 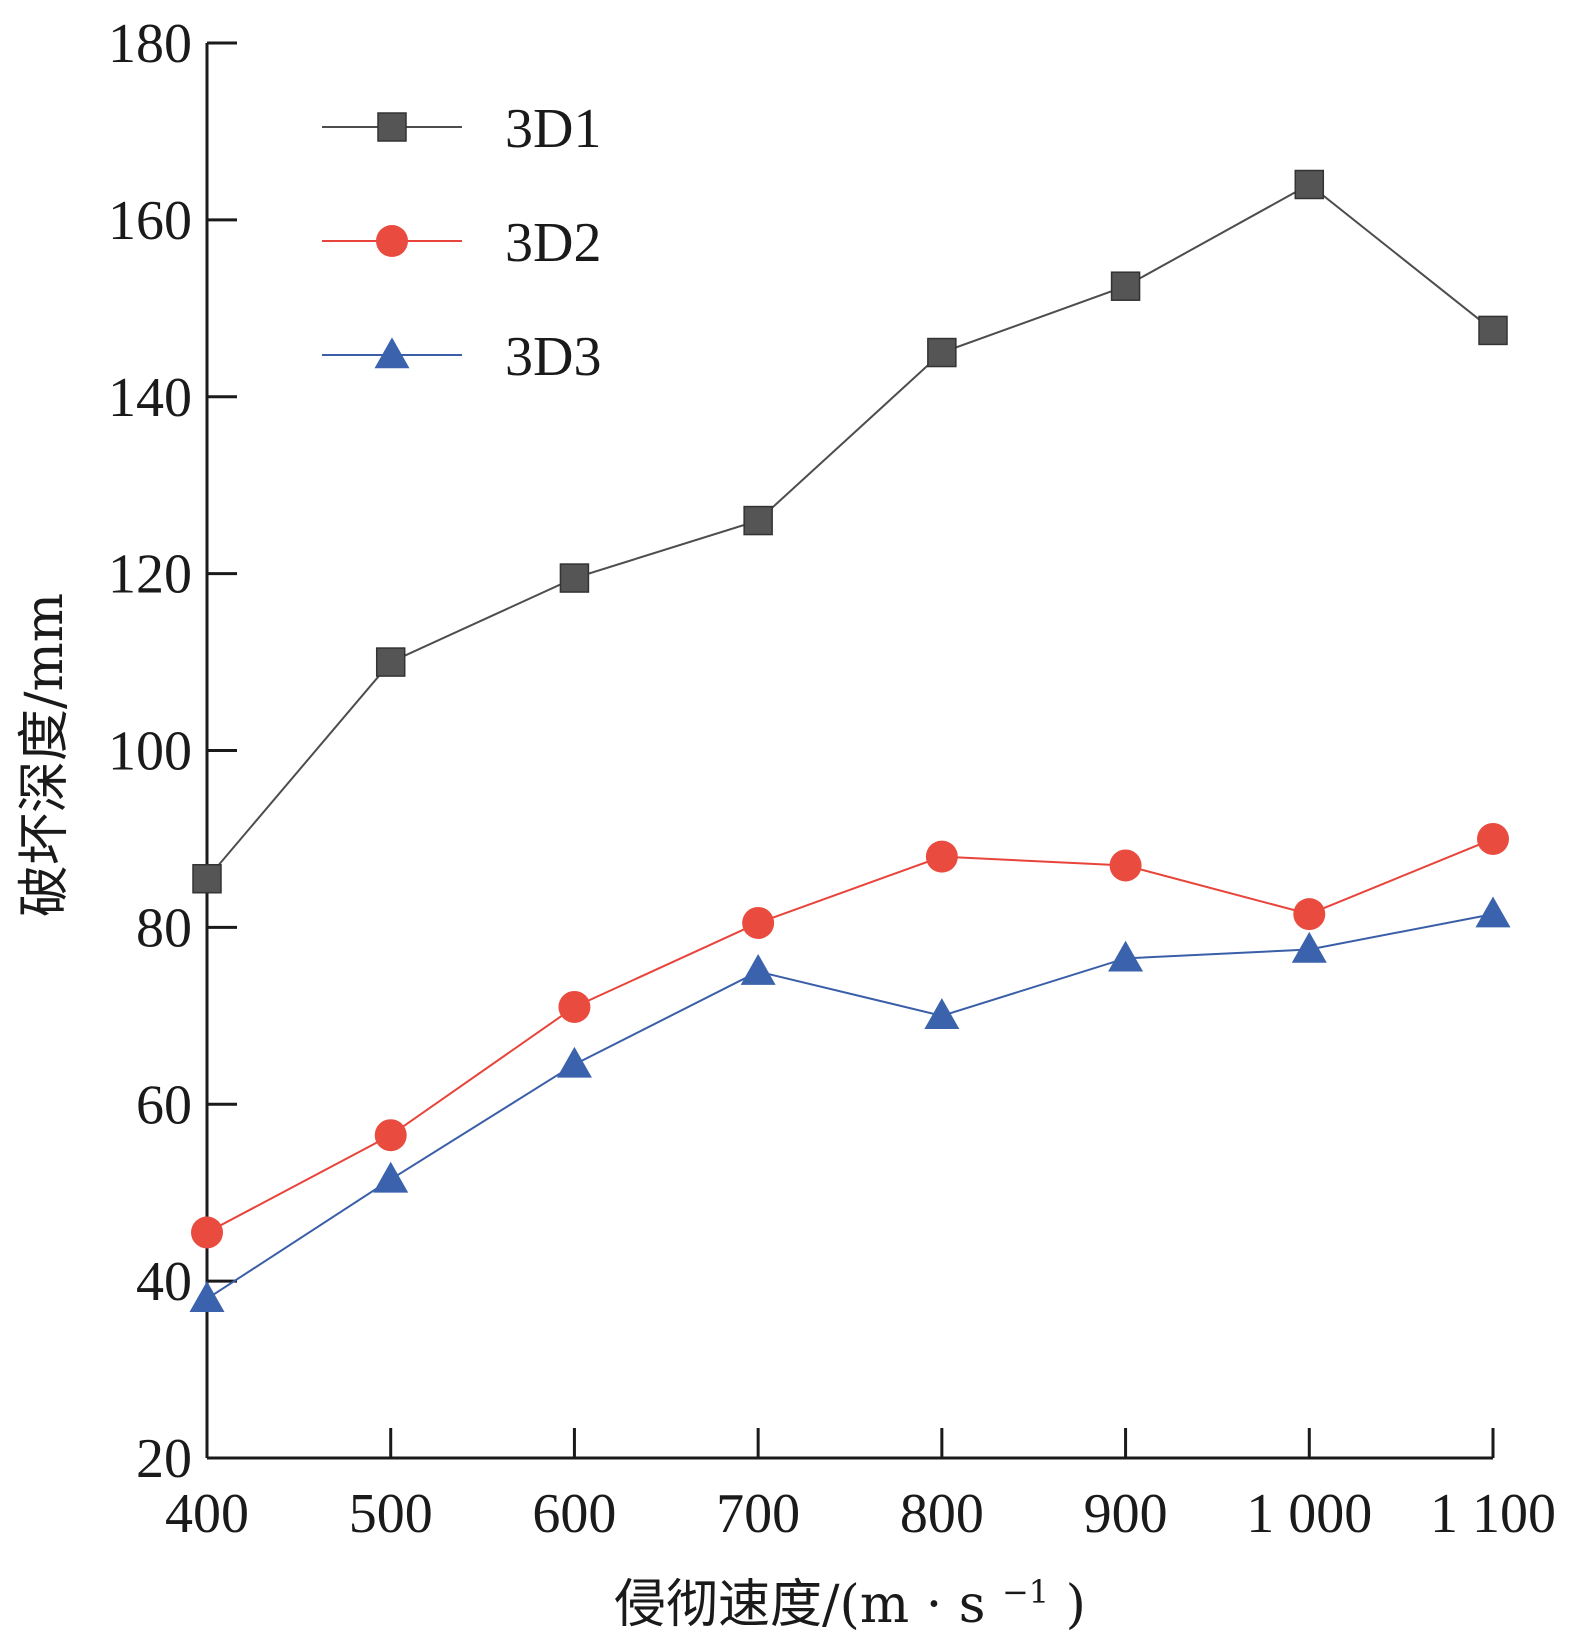 I want to click on x-tick-label: 400, so click(x=207, y=1514).